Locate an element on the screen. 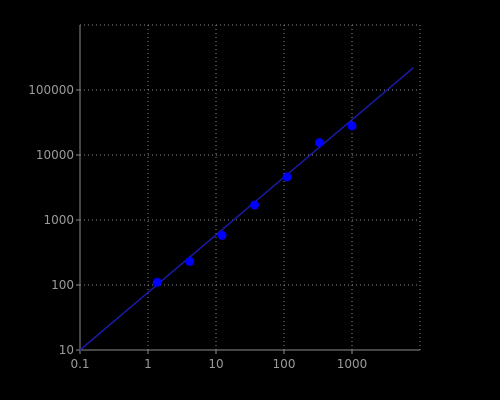 This screenshot has height=400, width=500. y-tick-label: 10000 is located at coordinates (55, 155).